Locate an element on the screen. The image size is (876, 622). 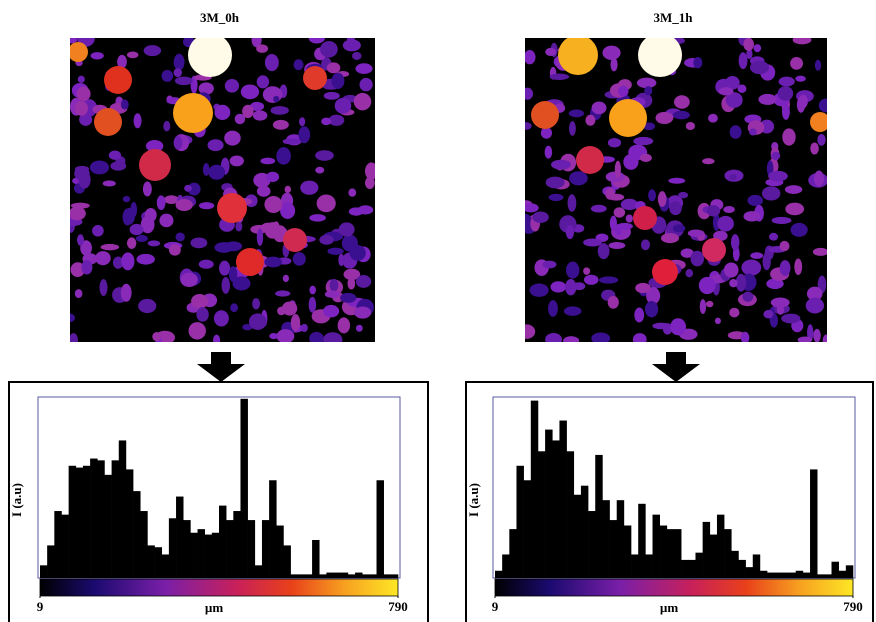
x-tick-label: 9 is located at coordinates (40, 606).